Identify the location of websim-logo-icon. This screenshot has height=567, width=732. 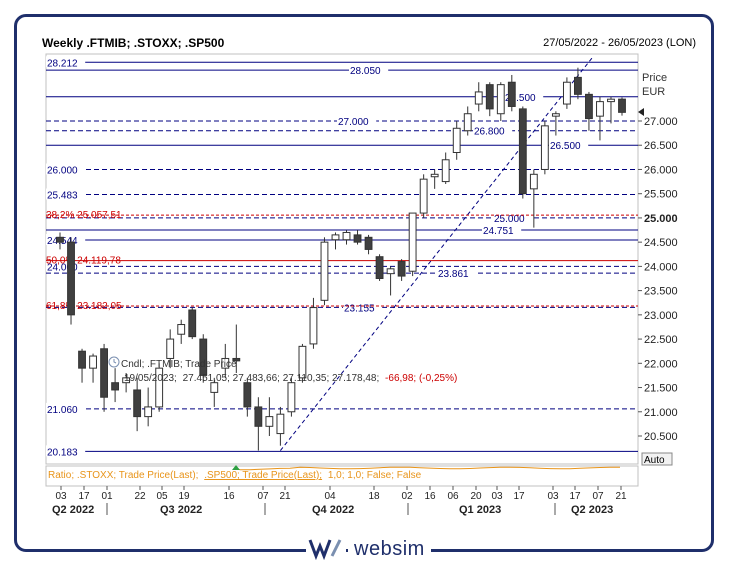
(326, 548).